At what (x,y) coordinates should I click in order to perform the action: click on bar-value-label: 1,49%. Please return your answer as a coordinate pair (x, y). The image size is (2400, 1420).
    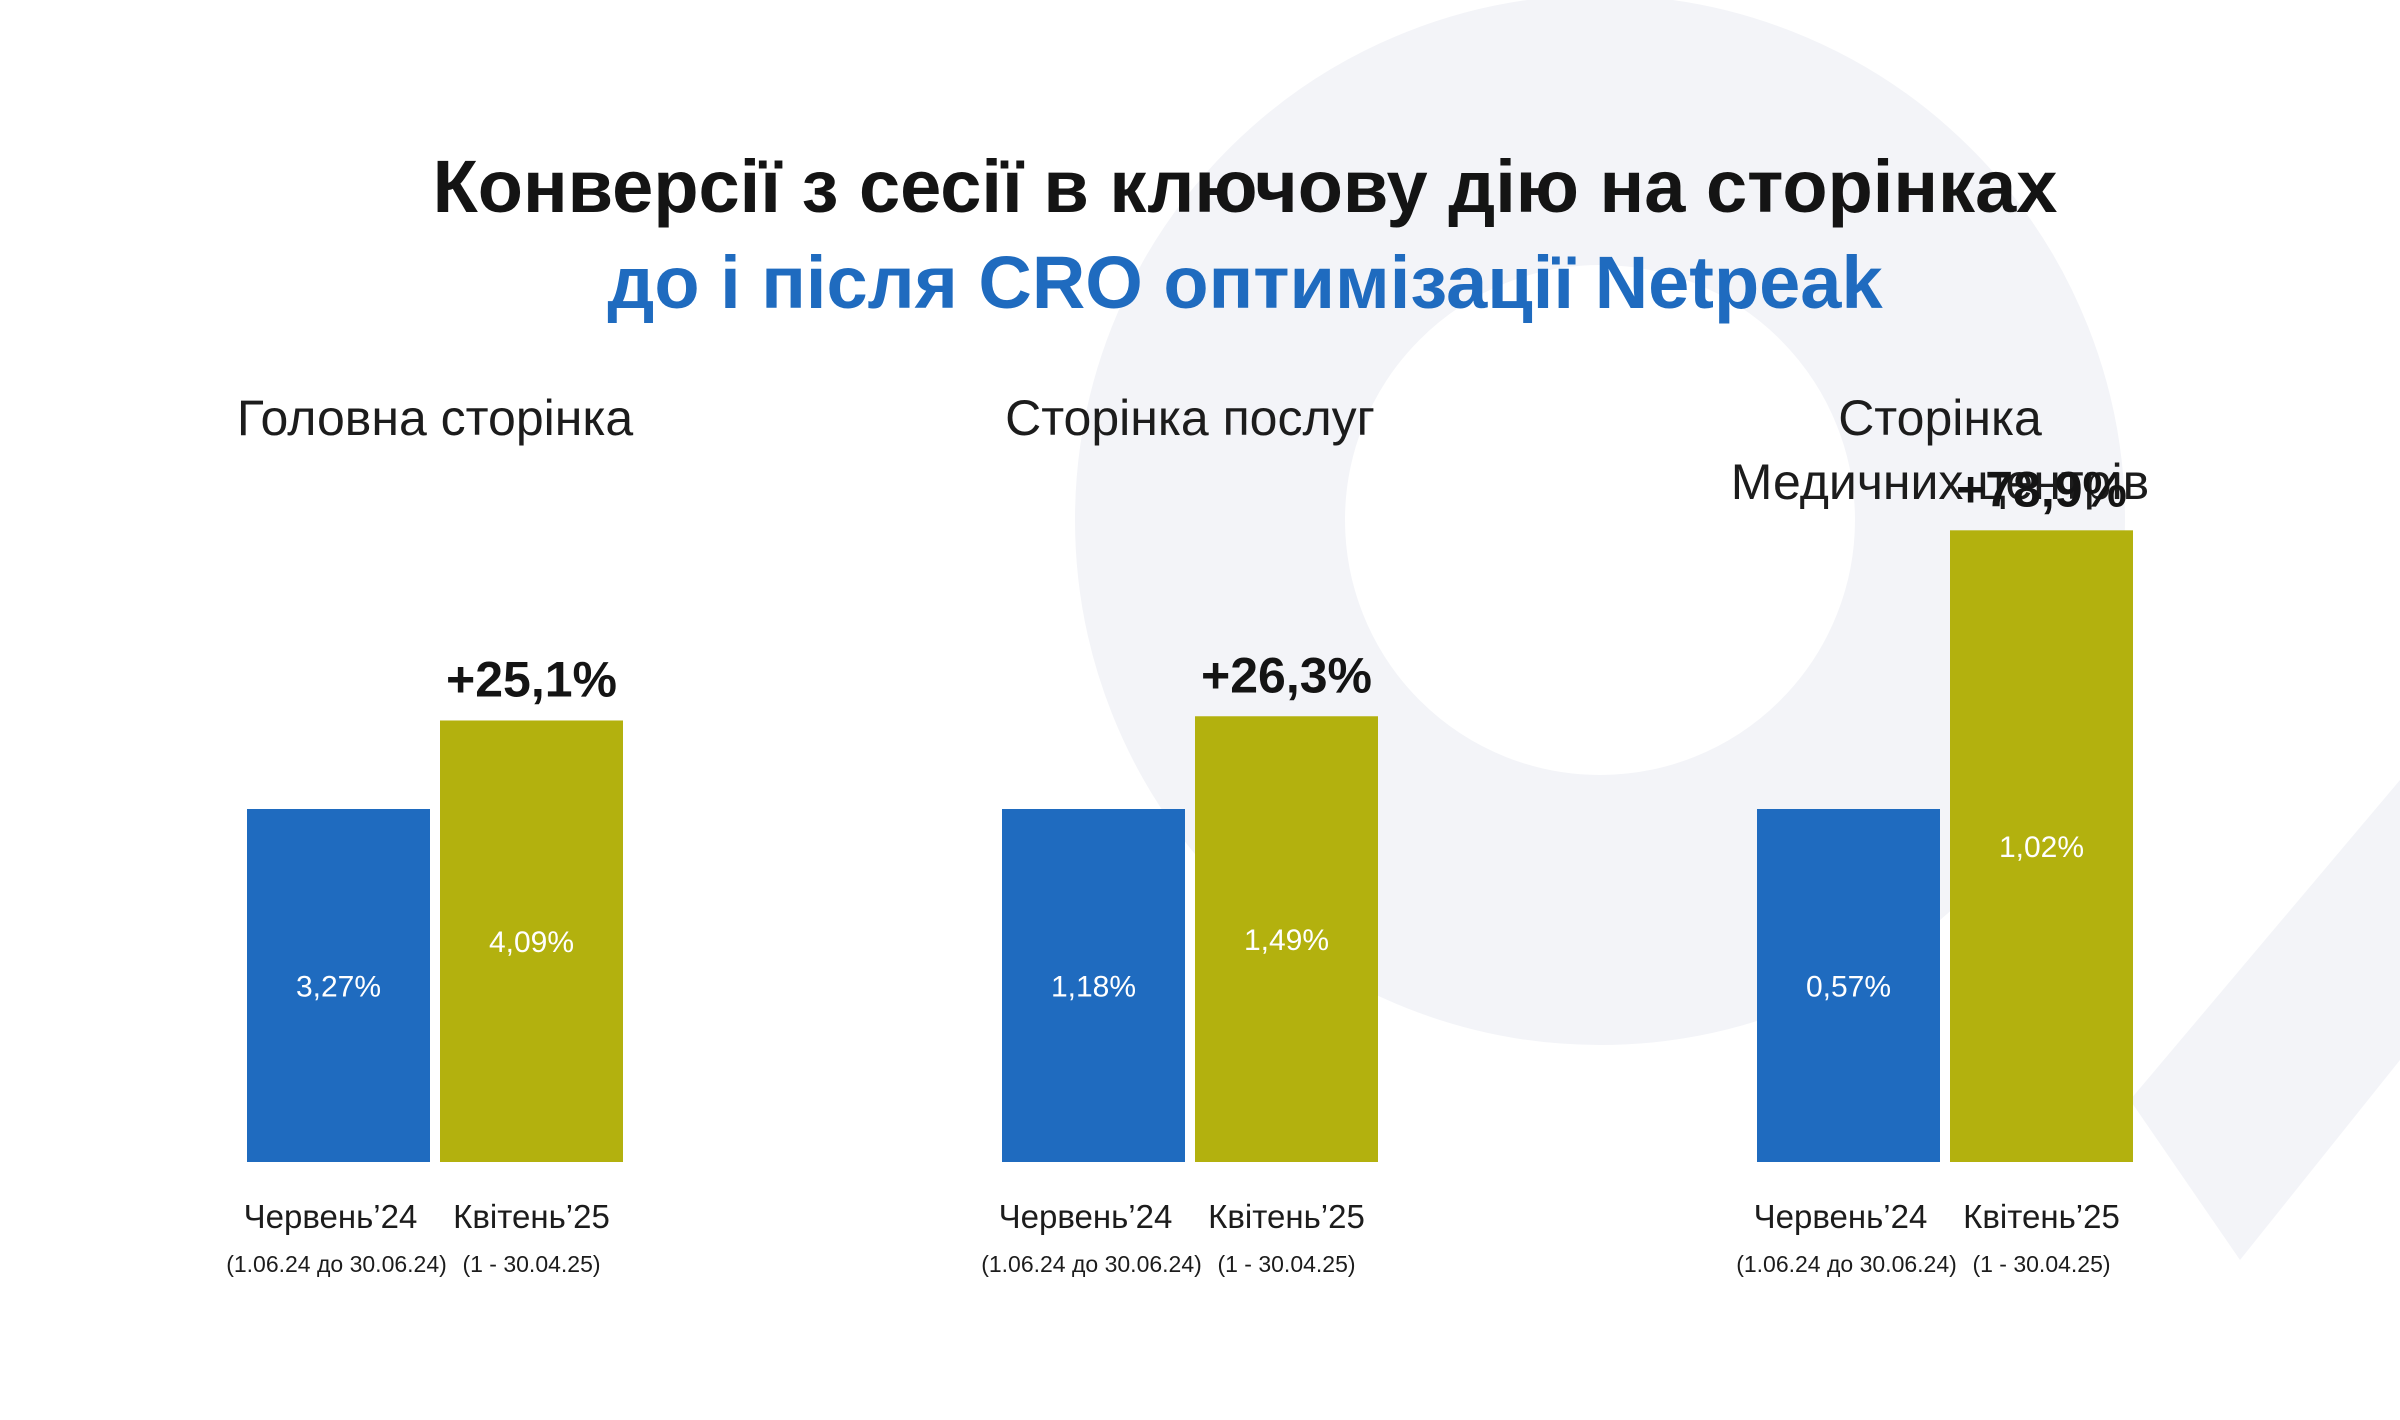
    Looking at the image, I should click on (1286, 940).